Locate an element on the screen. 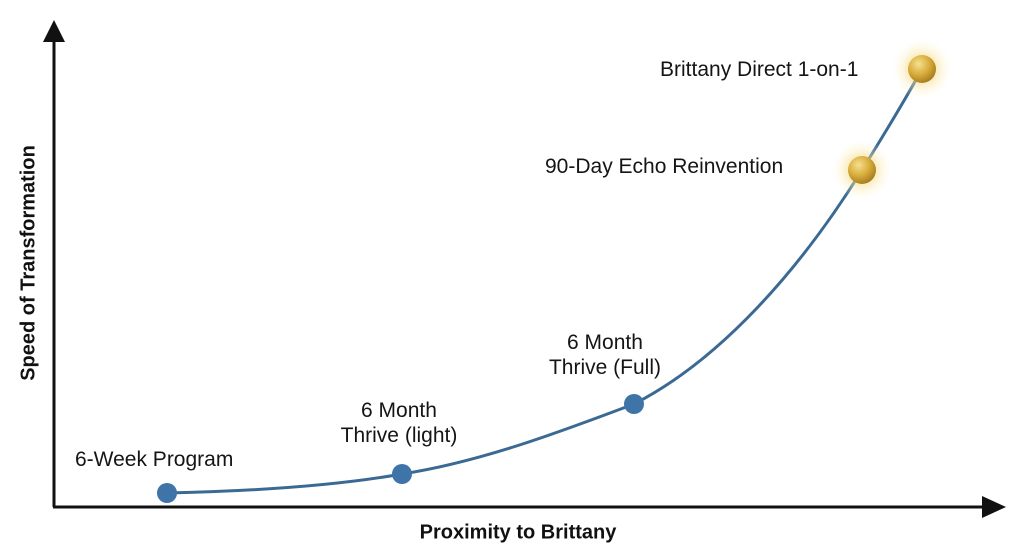  point-6-month-thrive-full is located at coordinates (634, 404).